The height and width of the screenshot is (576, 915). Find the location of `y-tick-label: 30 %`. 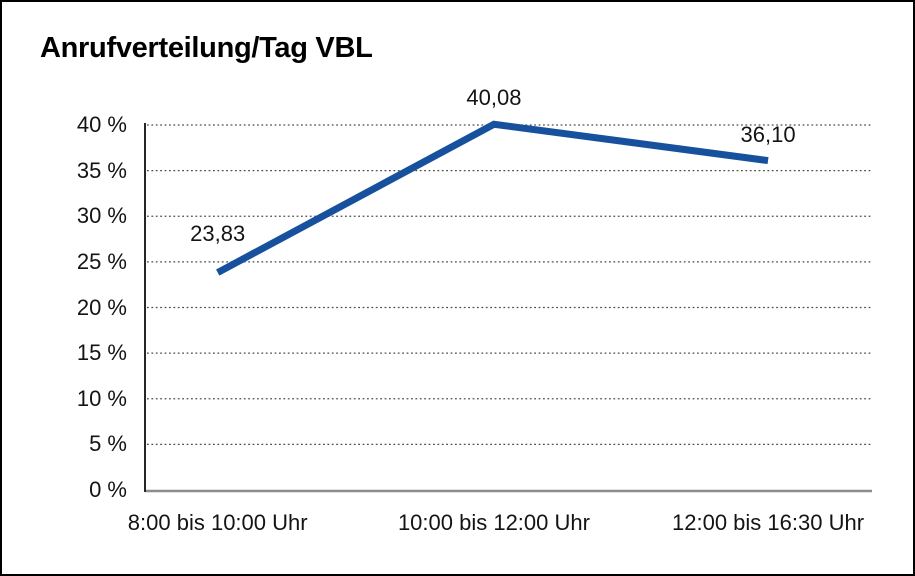

y-tick-label: 30 % is located at coordinates (101, 216).